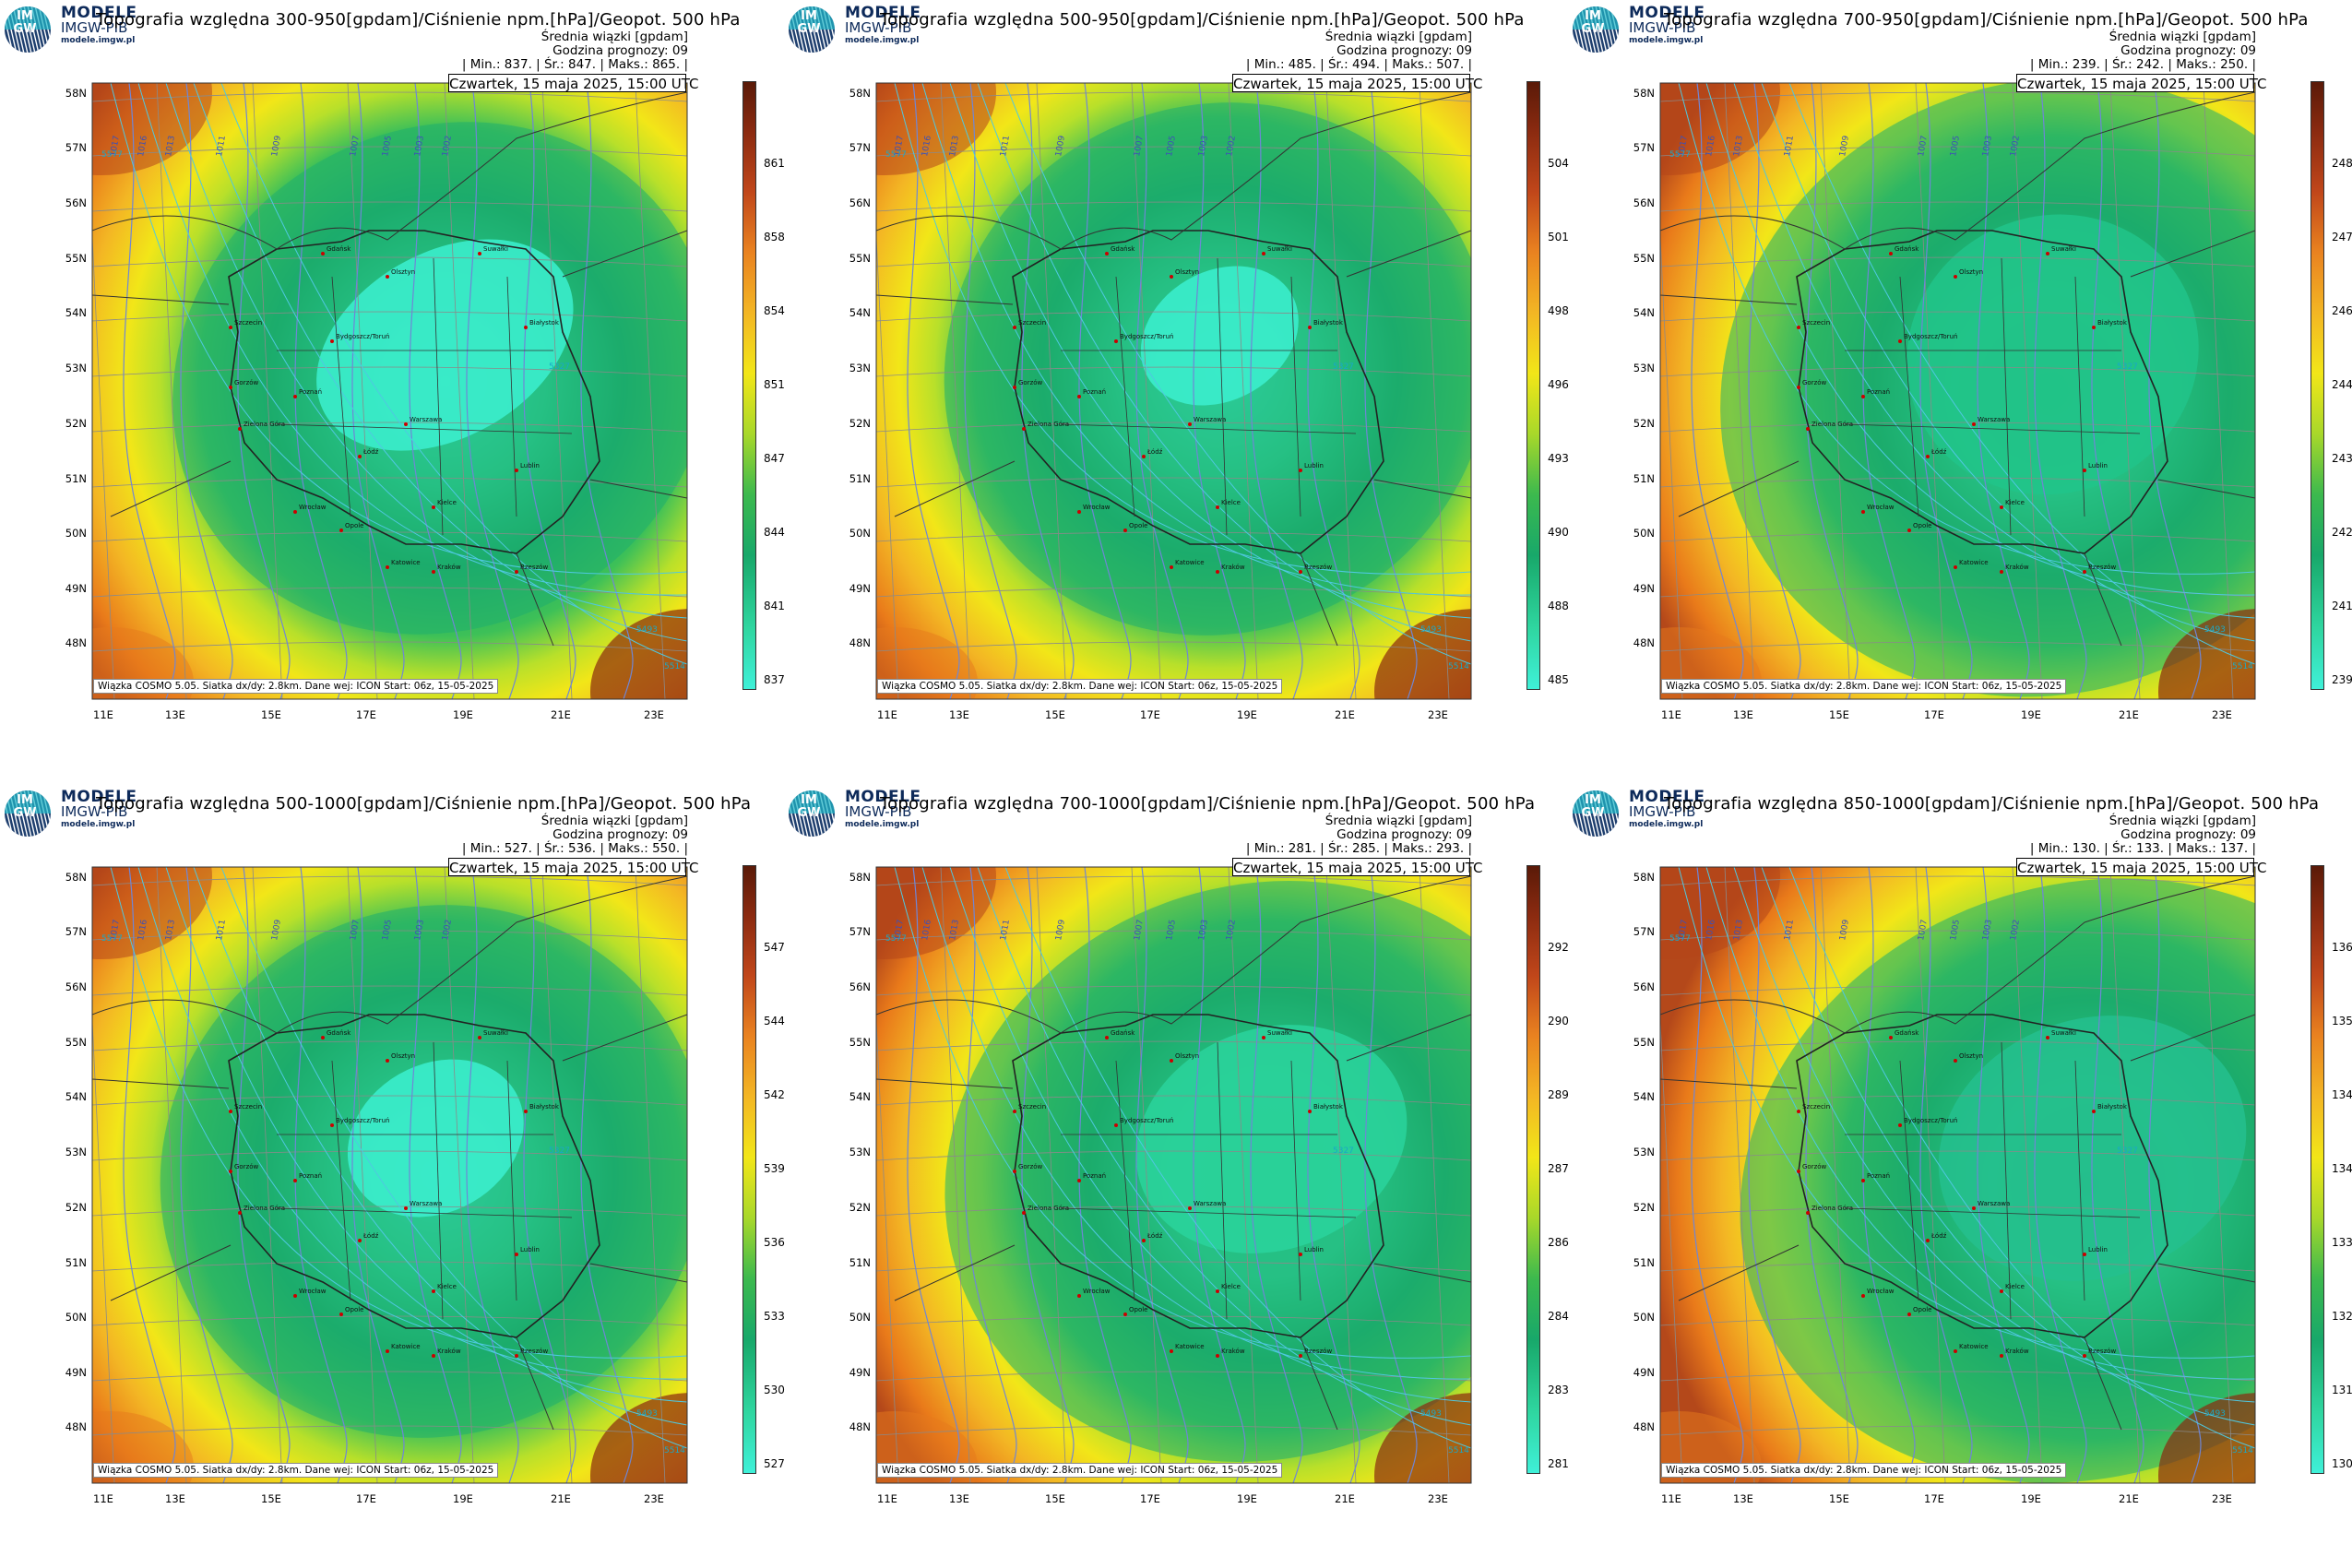  I want to click on latitude-label: 55N, so click(860, 1042).